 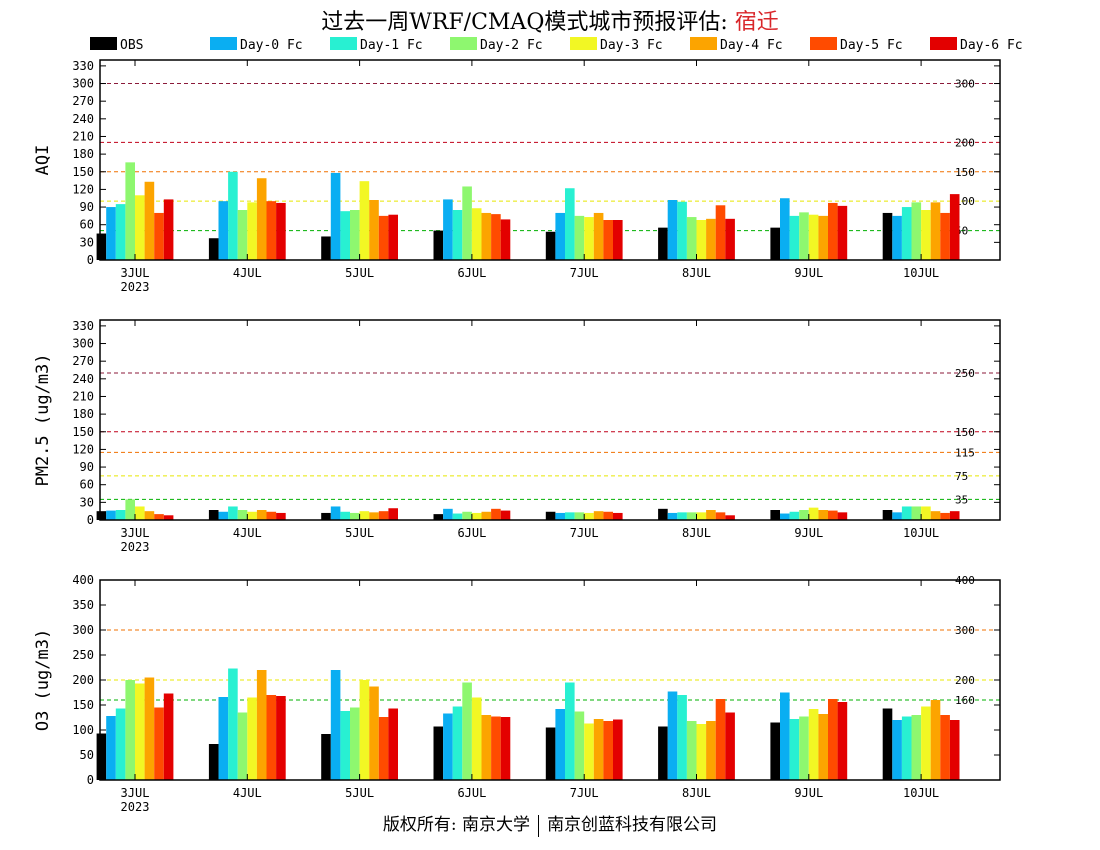 What do you see at coordinates (83, 189) in the screenshot?
I see `y-tick-label: 120` at bounding box center [83, 189].